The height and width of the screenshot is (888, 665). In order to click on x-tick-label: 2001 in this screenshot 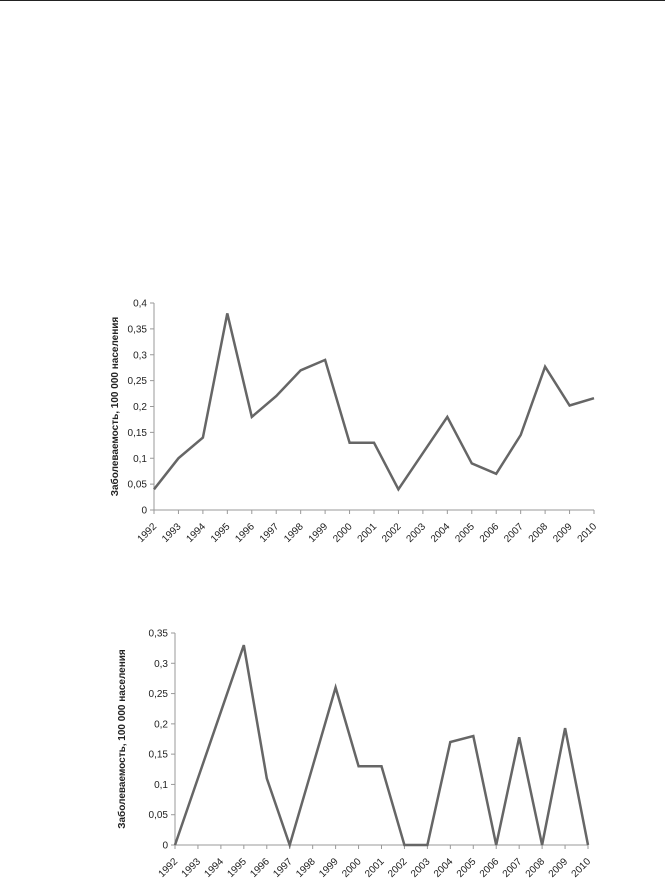, I will do `click(375, 868)`.